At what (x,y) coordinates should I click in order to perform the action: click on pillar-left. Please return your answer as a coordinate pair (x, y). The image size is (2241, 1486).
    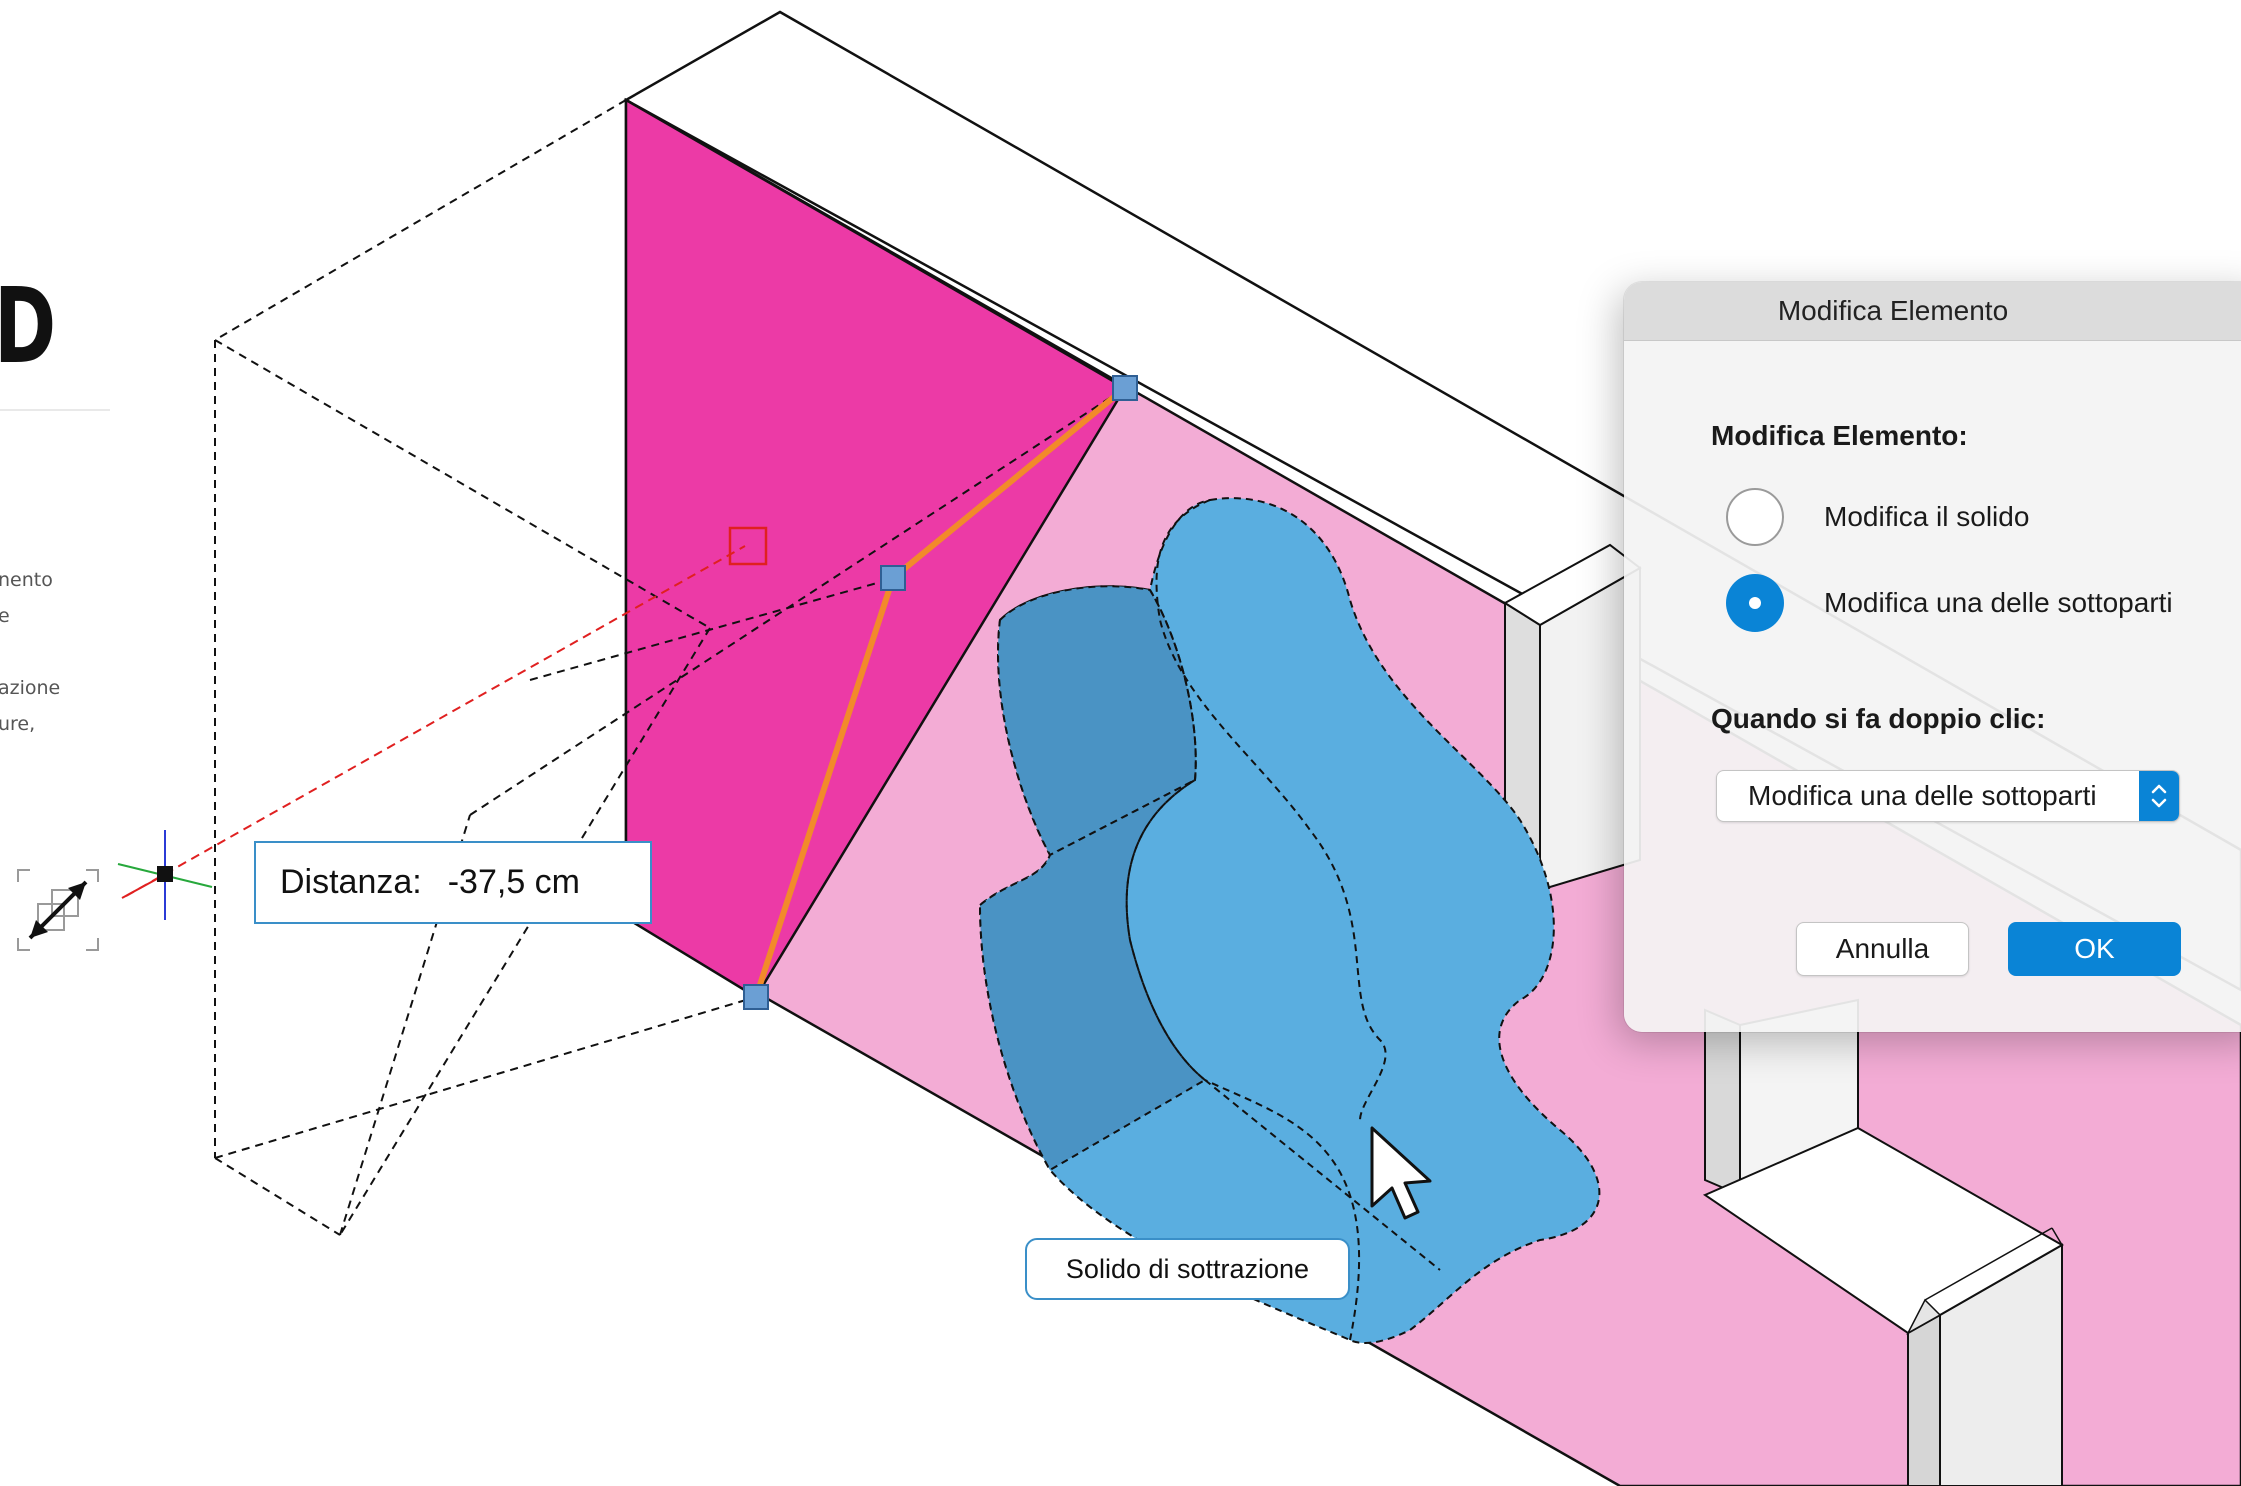
    Looking at the image, I should click on (1722, 1102).